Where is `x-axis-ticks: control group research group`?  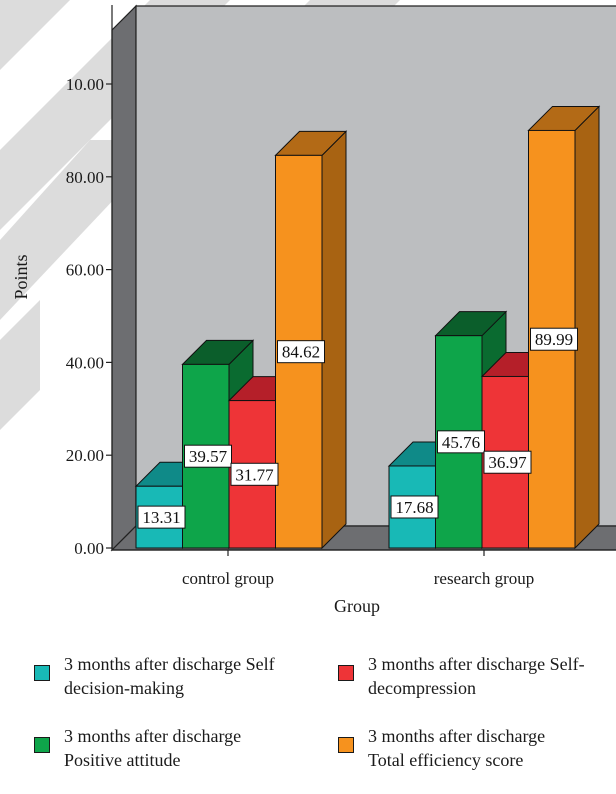 x-axis-ticks: control group research group is located at coordinates (358, 569).